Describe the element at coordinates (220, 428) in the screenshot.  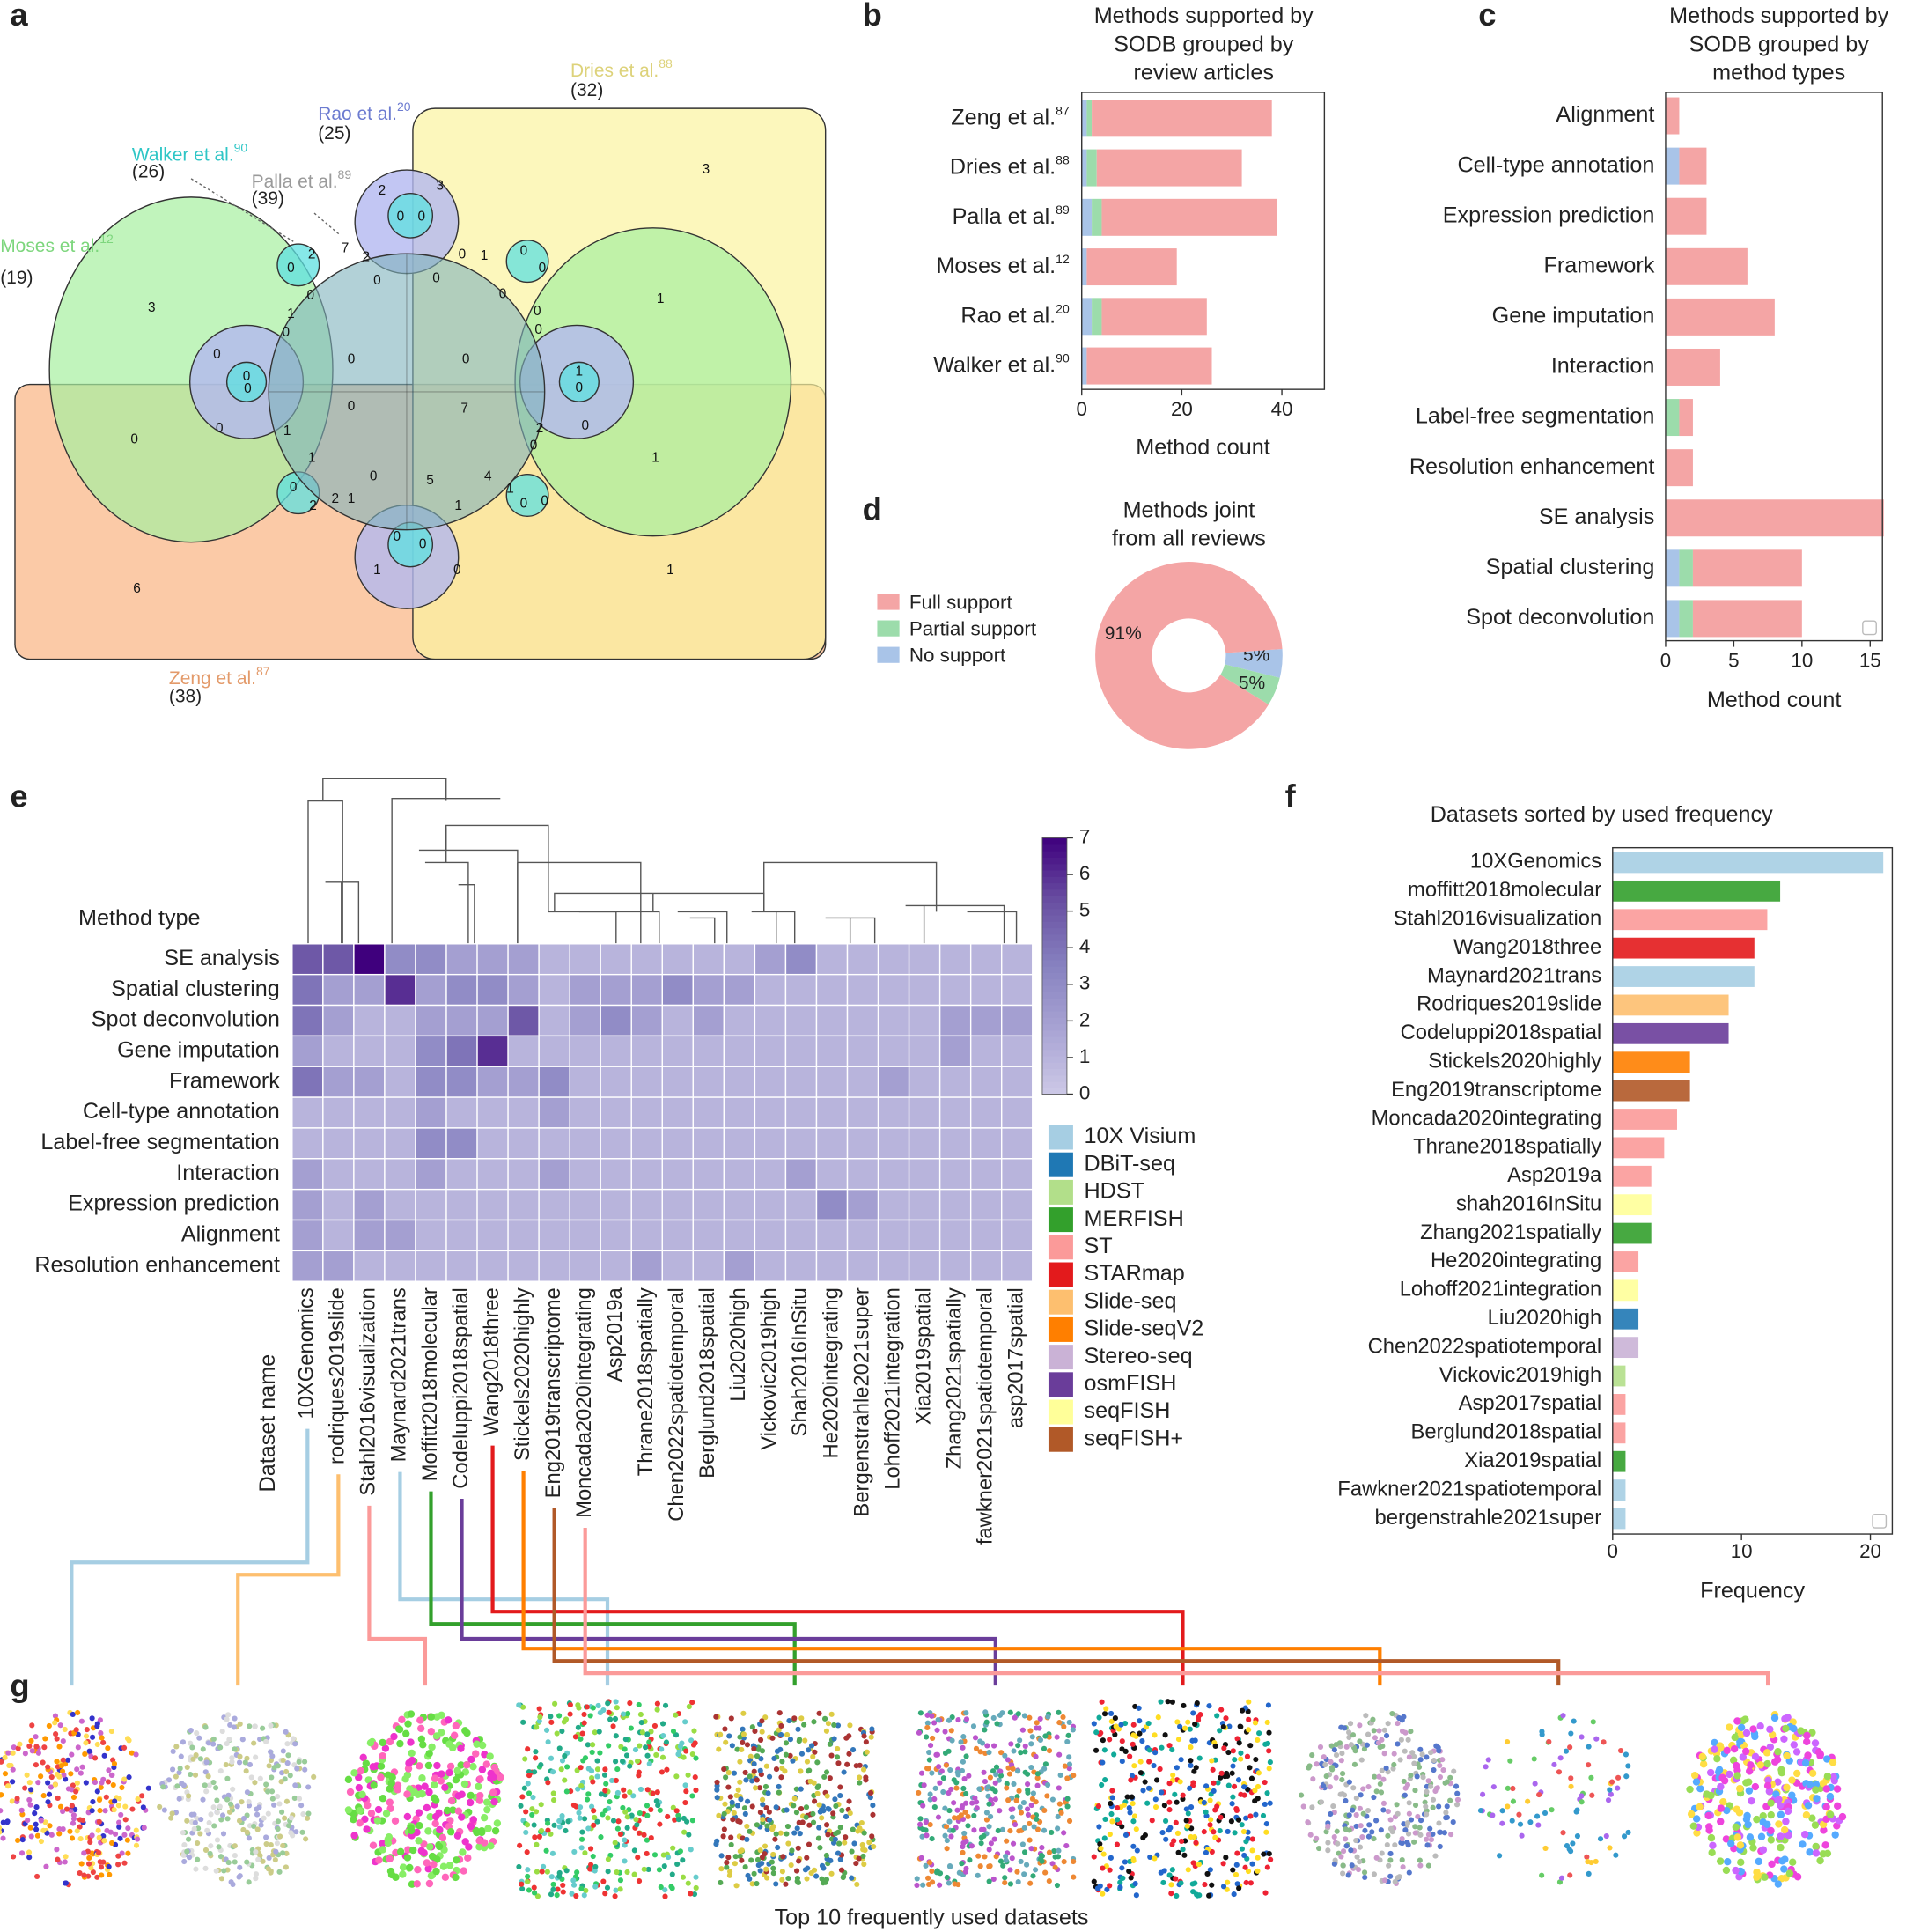
I see `venn-region-count: 0` at that location.